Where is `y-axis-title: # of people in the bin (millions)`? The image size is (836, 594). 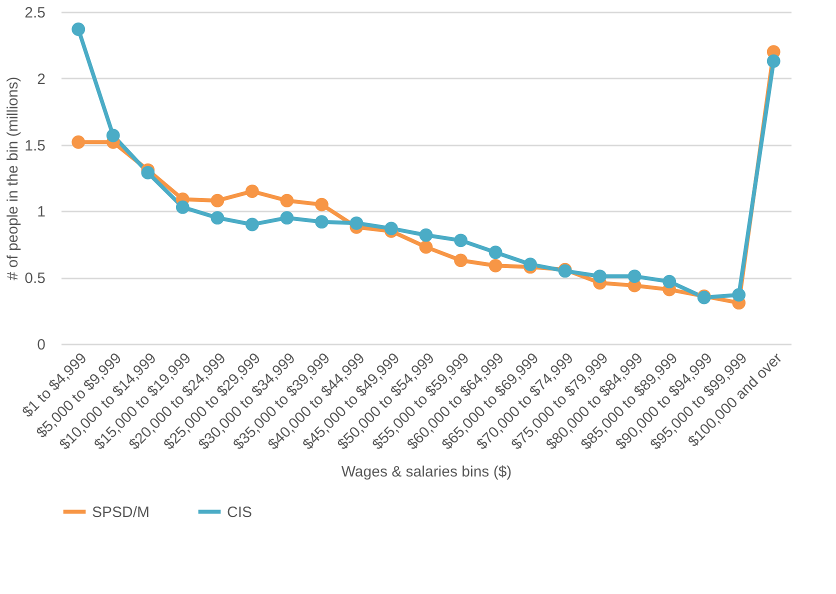
y-axis-title: # of people in the bin (millions) is located at coordinates (13, 178).